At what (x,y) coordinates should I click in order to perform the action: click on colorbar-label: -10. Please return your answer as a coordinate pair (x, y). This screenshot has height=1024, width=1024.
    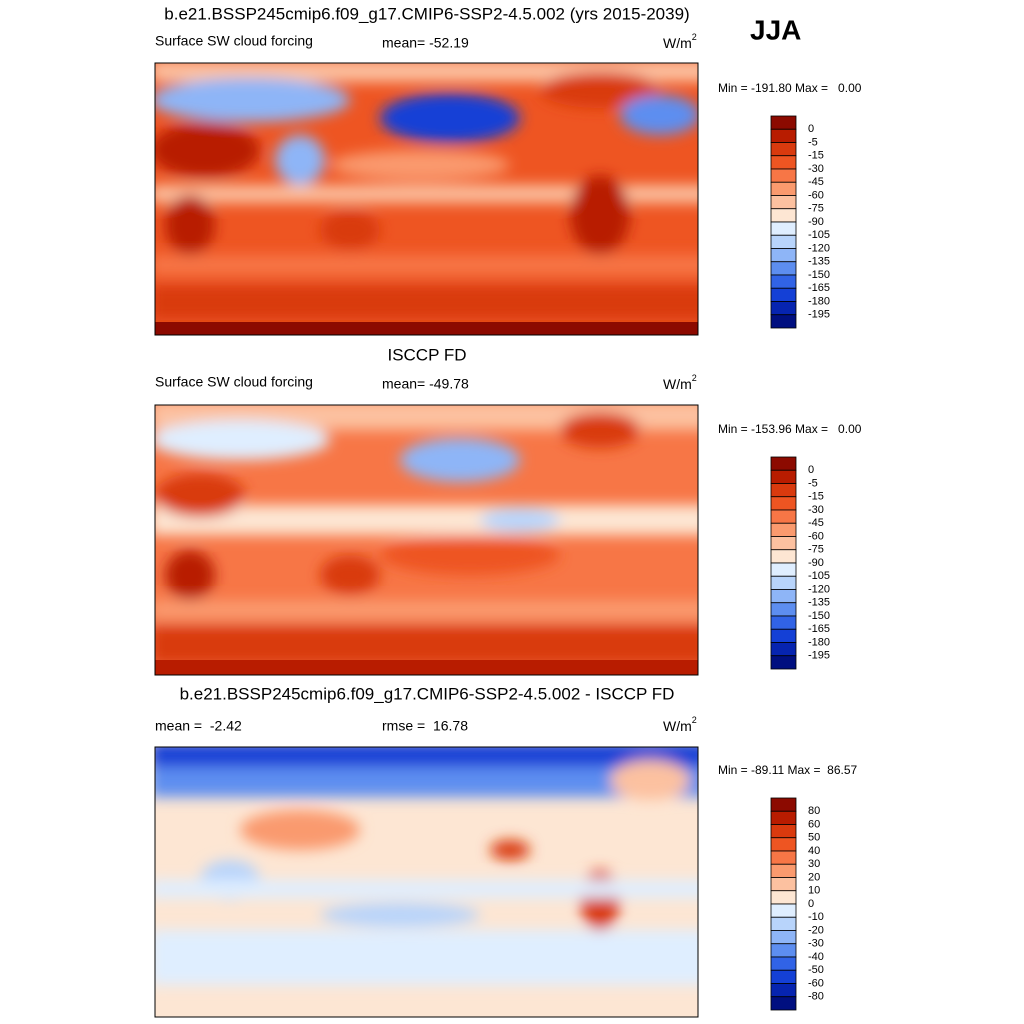
    Looking at the image, I should click on (816, 917).